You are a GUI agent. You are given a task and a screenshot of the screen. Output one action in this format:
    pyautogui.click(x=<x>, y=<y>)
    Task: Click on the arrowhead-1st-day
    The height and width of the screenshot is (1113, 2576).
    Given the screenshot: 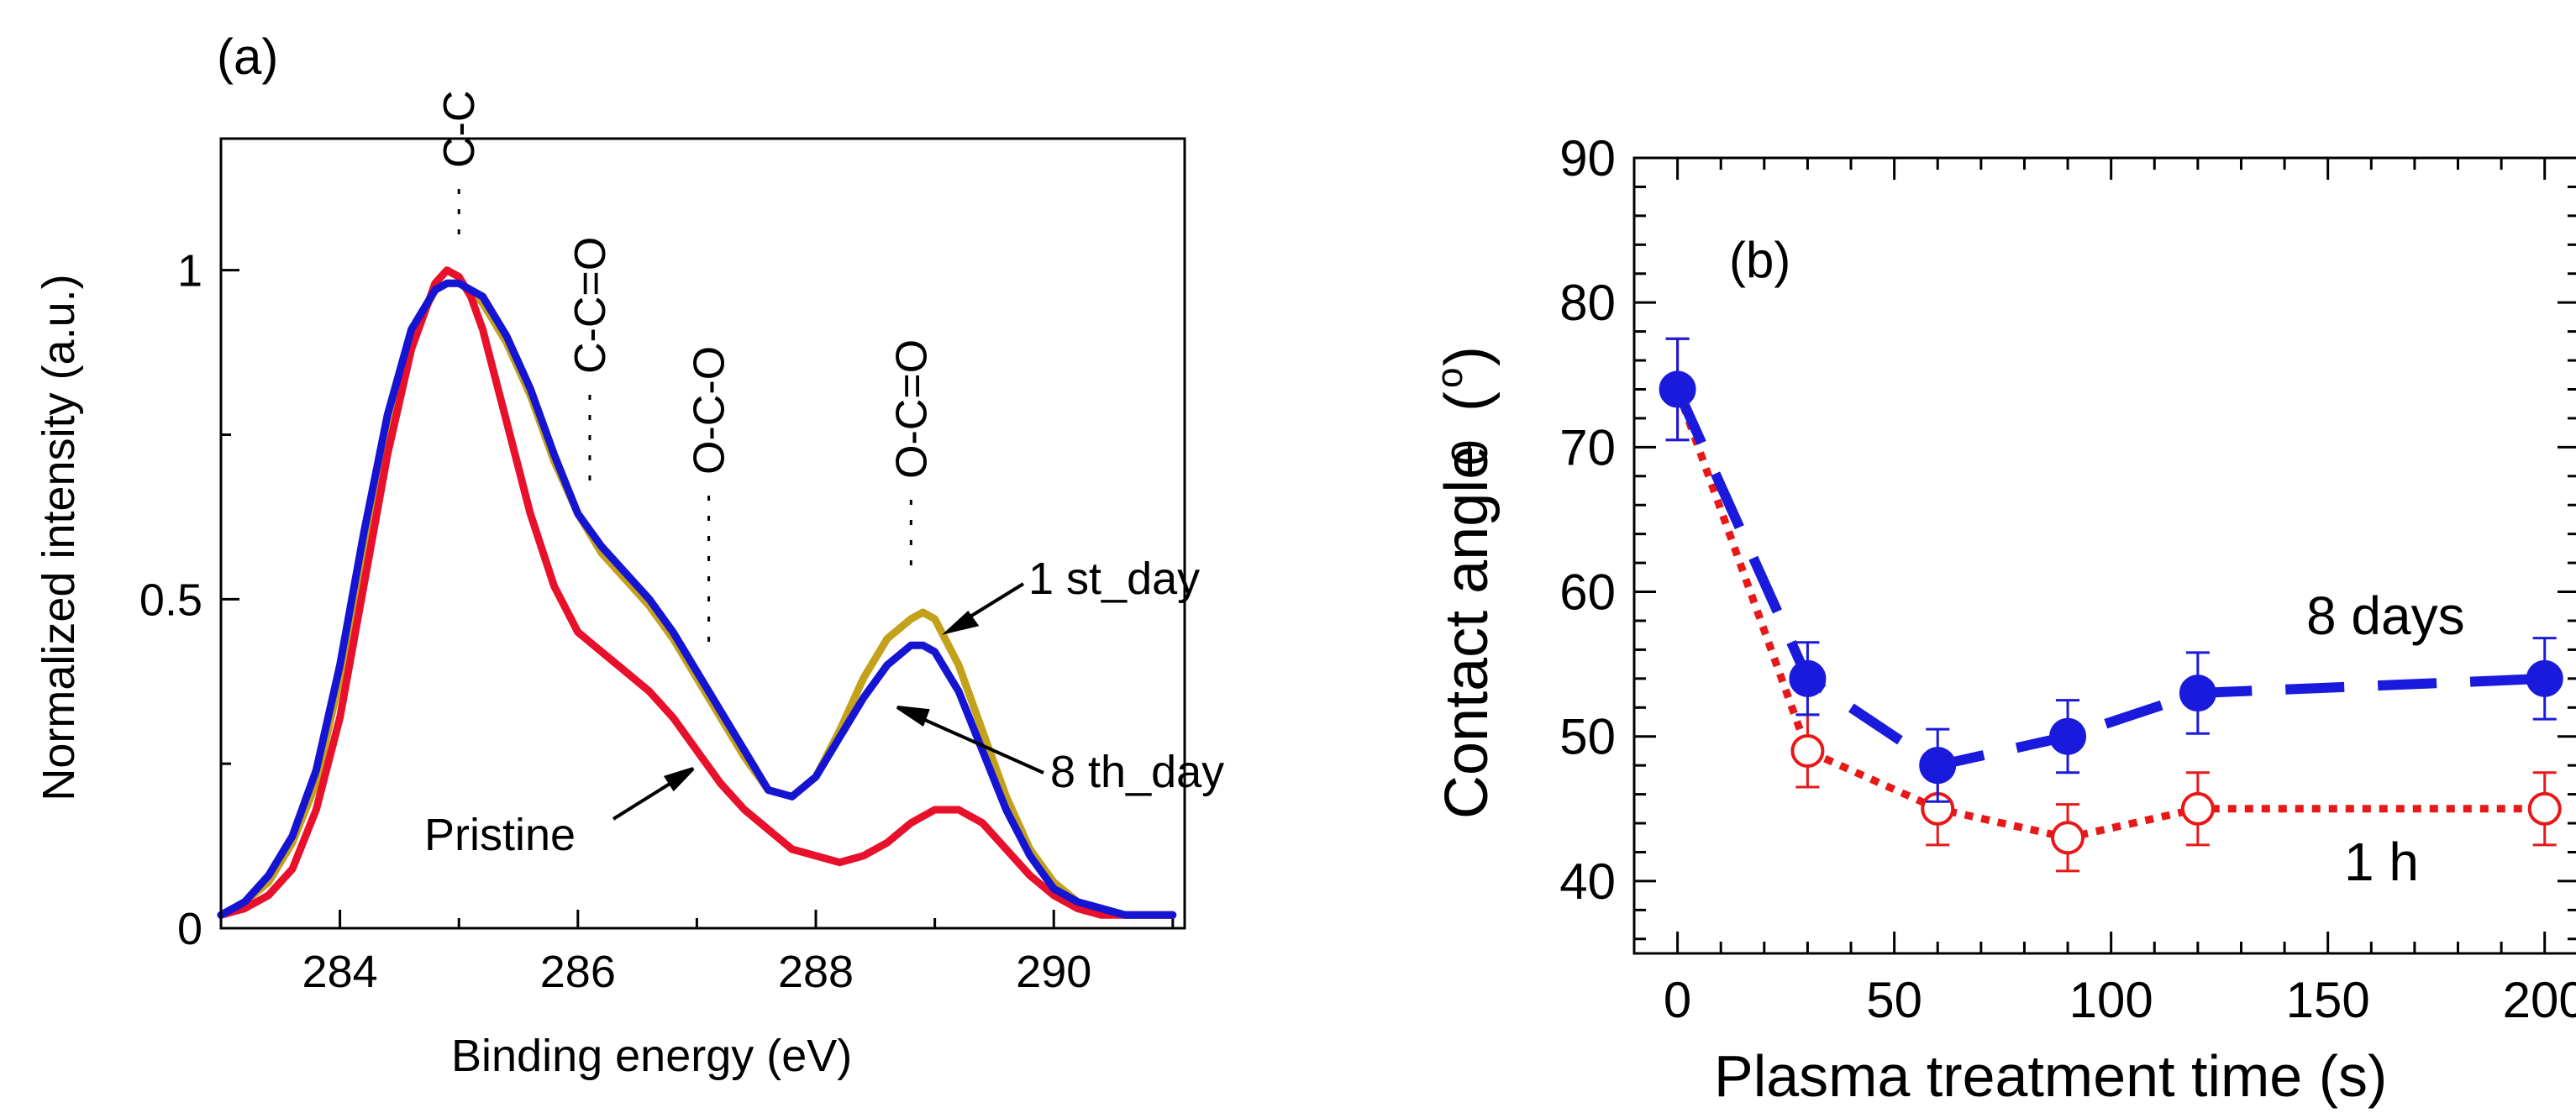 What is the action you would take?
    pyautogui.click(x=961, y=622)
    